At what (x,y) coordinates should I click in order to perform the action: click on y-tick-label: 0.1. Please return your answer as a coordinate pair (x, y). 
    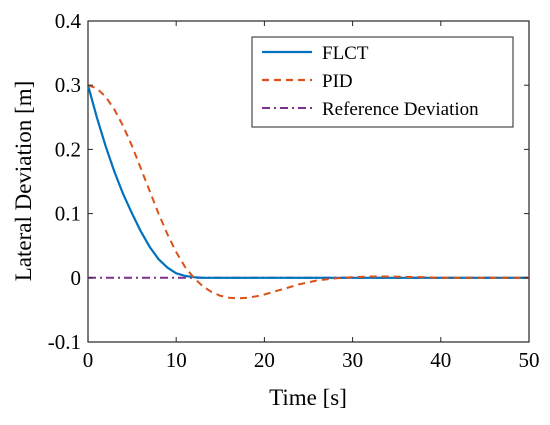
    Looking at the image, I should click on (68, 214).